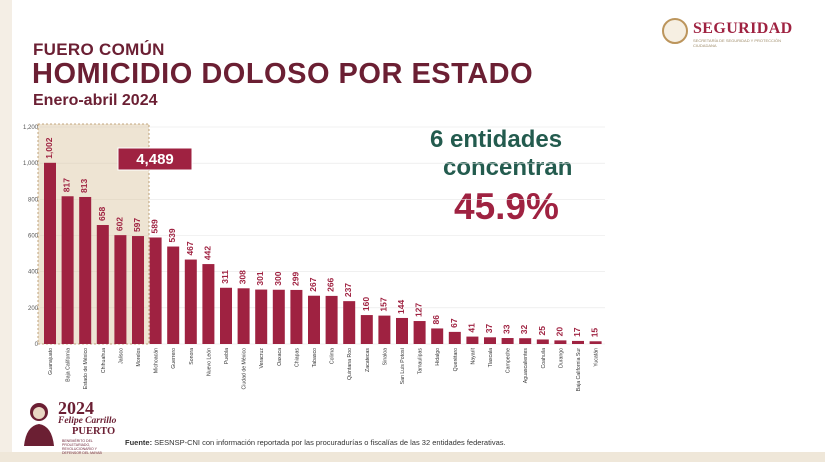  Describe the element at coordinates (595, 333) in the screenshot. I see `value-label: 15` at that location.